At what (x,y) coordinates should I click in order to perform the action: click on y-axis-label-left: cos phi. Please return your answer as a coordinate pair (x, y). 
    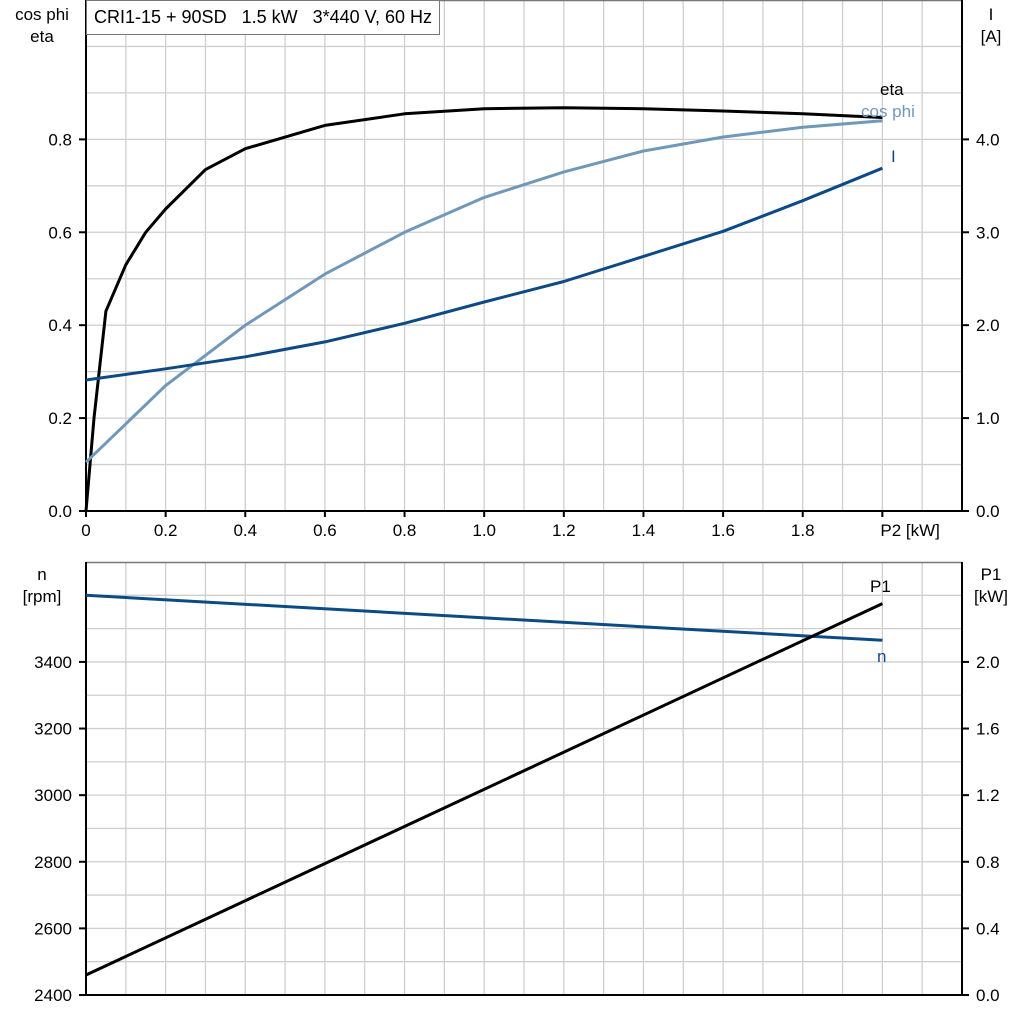
    Looking at the image, I should click on (42, 14).